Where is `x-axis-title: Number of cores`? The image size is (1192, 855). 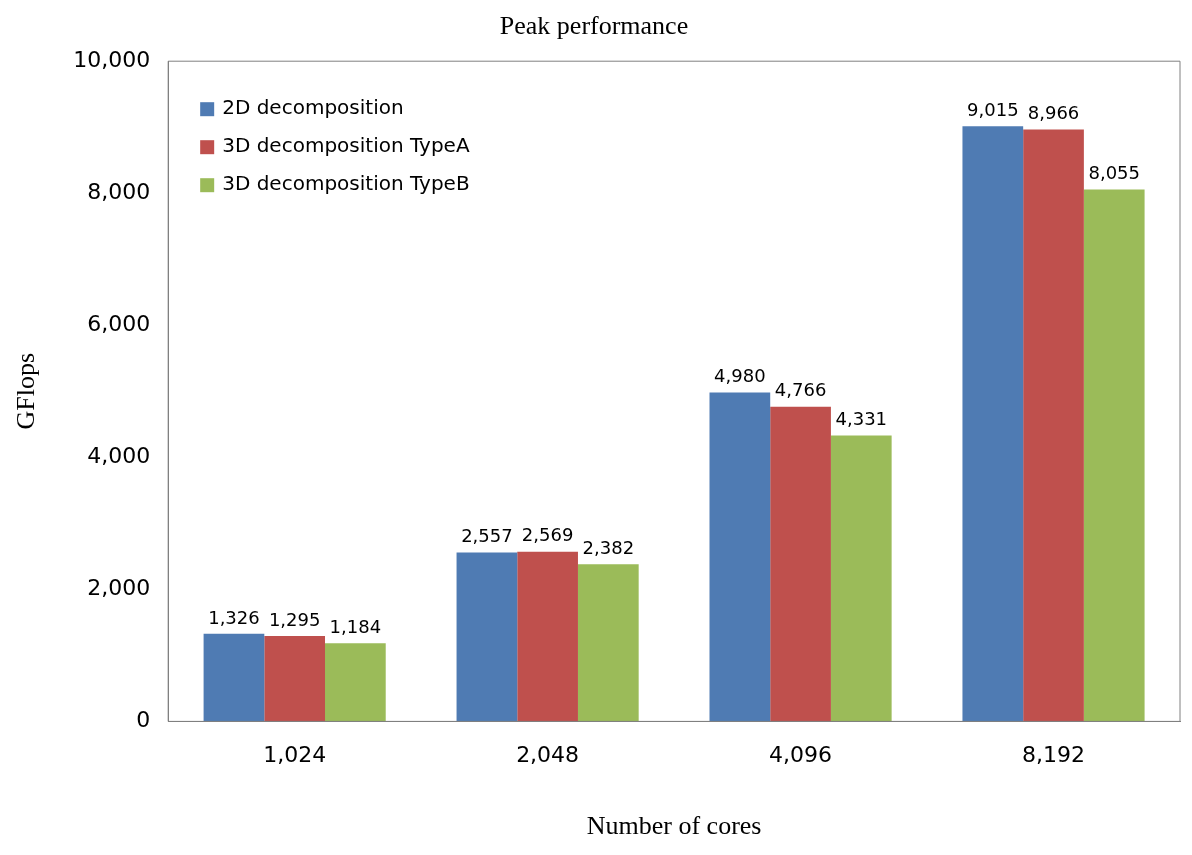 x-axis-title: Number of cores is located at coordinates (674, 826).